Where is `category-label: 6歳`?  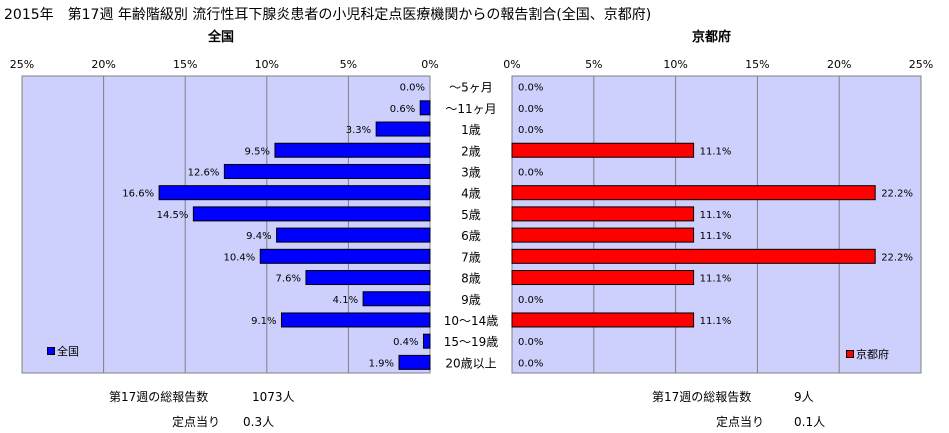 category-label: 6歳 is located at coordinates (471, 236).